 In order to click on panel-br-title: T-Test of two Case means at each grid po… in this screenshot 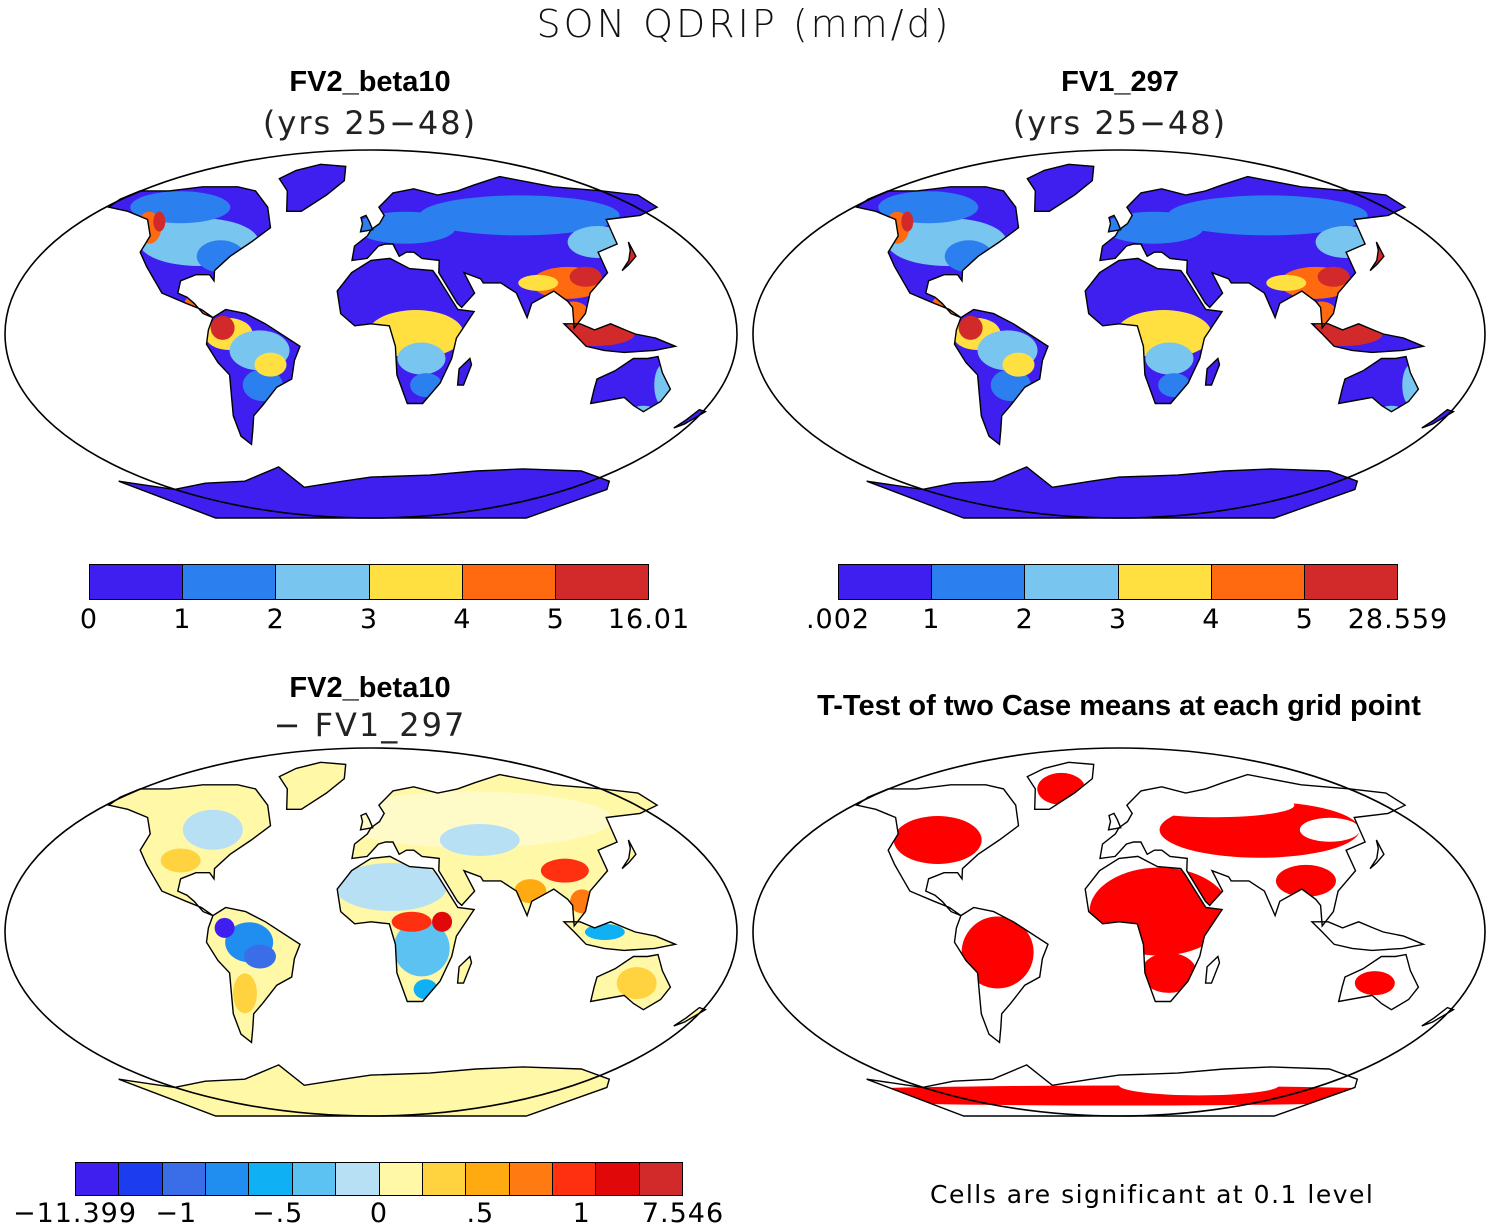, I will do `click(1119, 706)`.